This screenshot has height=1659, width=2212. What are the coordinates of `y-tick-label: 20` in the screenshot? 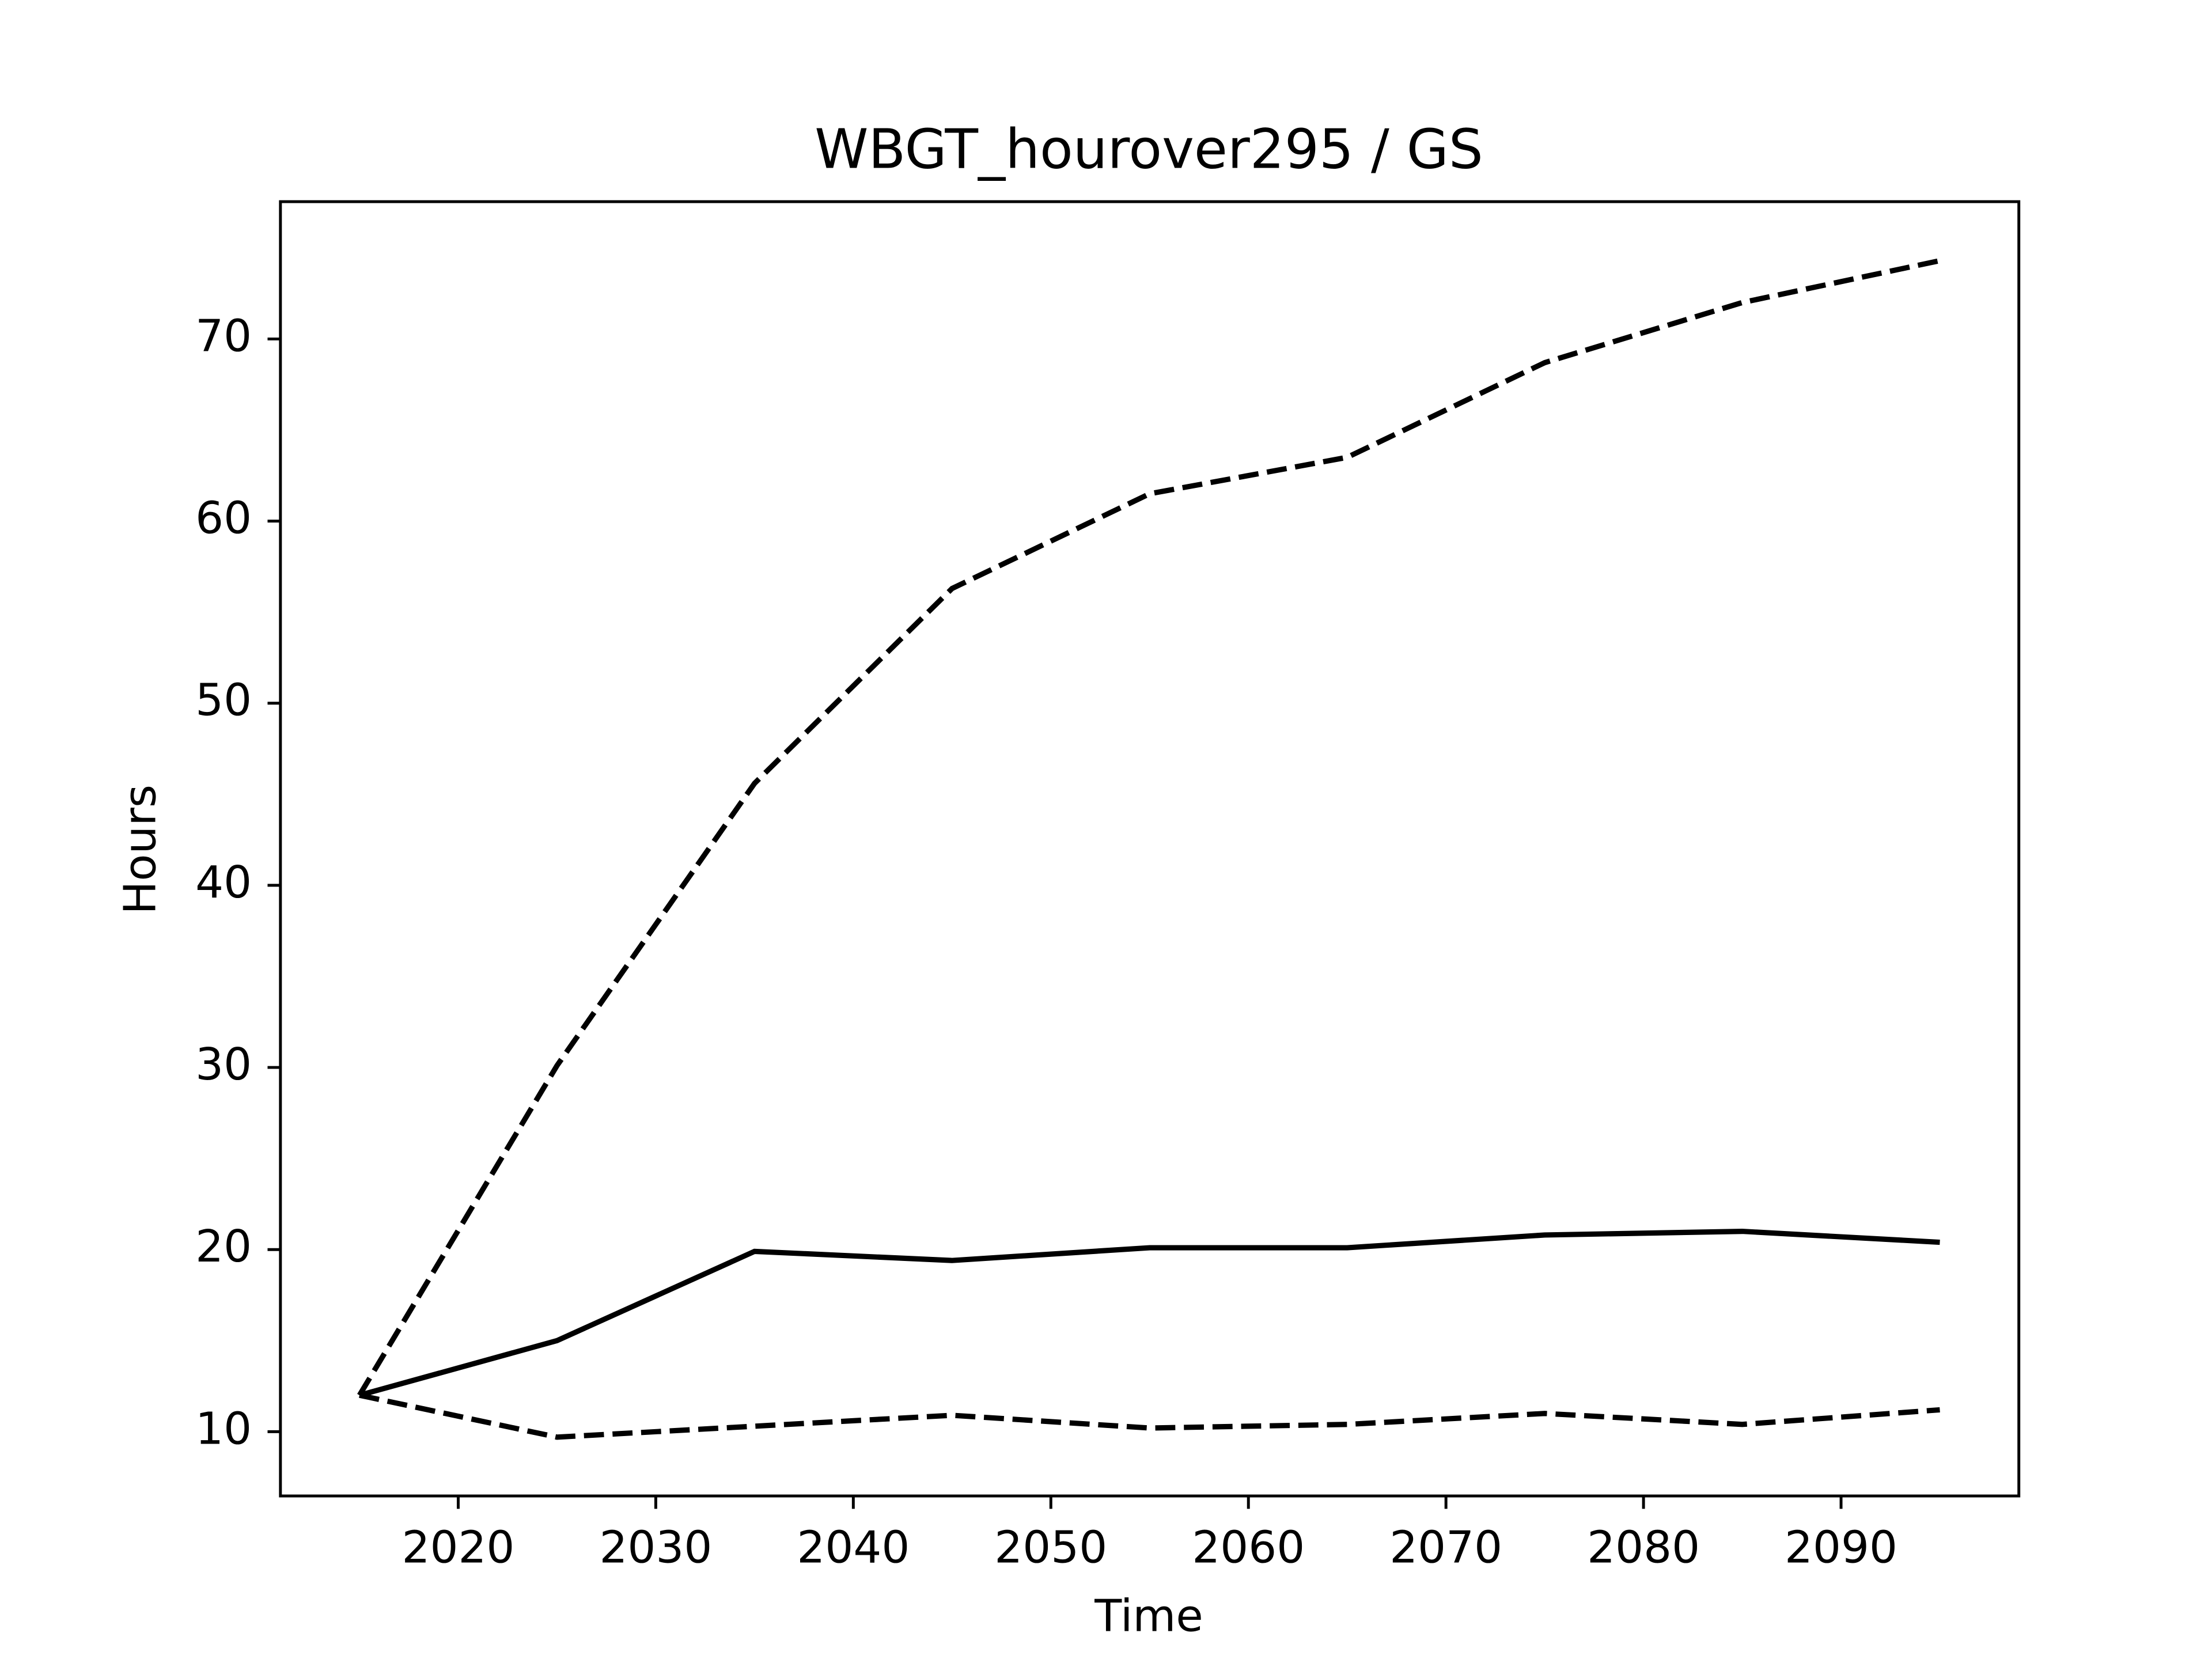 It's located at (223, 1247).